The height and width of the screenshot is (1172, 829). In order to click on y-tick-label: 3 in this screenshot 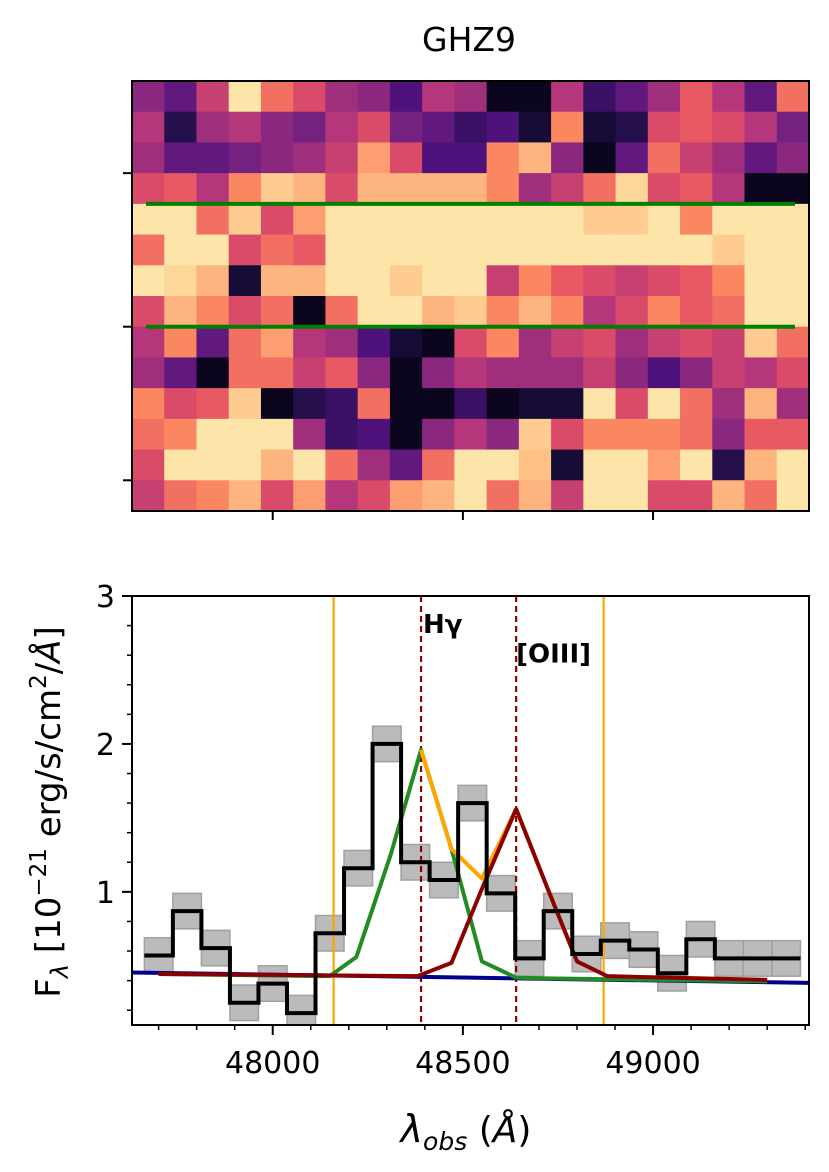, I will do `click(105, 597)`.